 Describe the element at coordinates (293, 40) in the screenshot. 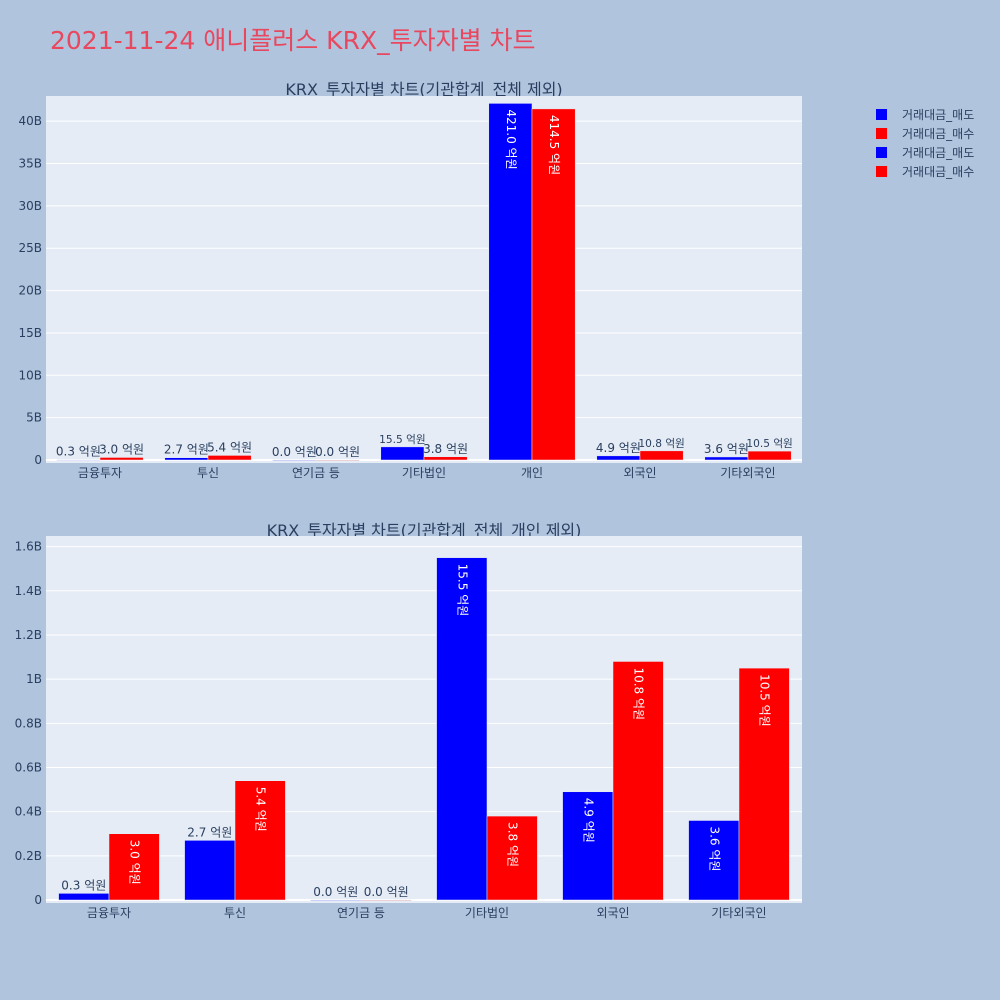

I see `page-title: 2021-11-24 애니플러스 KRX_투자자별 차트` at that location.